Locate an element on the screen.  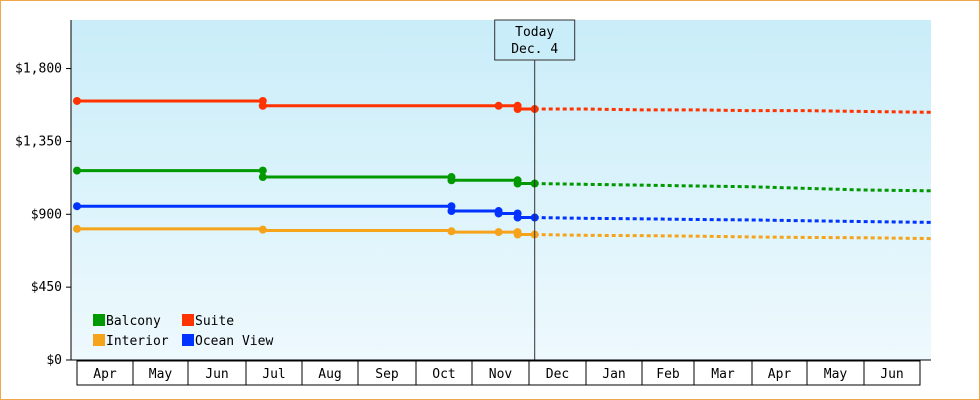
y-axis-ticks: $0 $450 $900 $1,350 $1,800 is located at coordinates (43, 215).